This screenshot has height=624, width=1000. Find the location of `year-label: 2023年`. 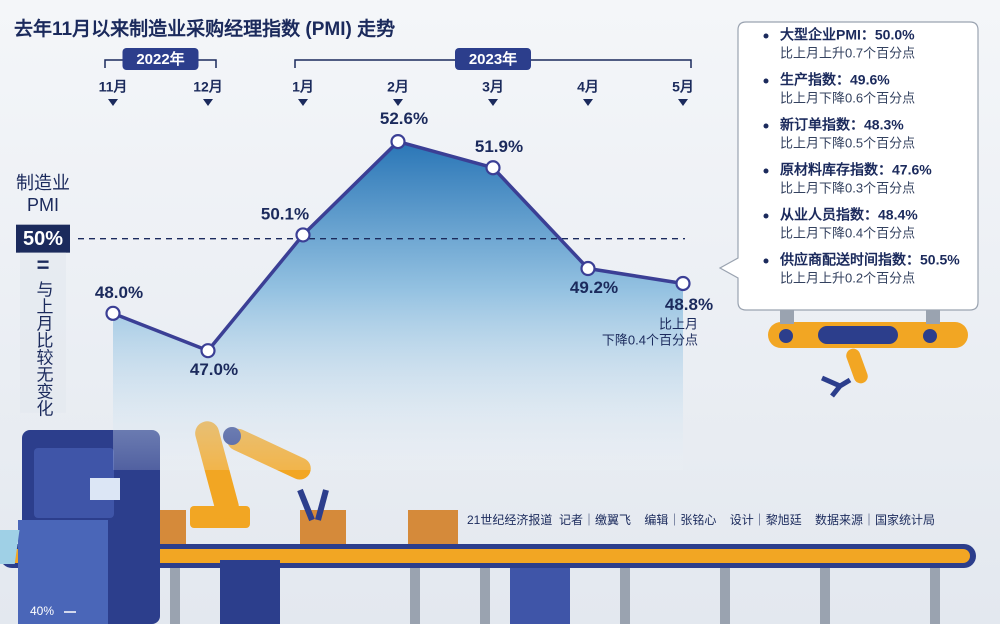

year-label: 2023年 is located at coordinates (493, 59).